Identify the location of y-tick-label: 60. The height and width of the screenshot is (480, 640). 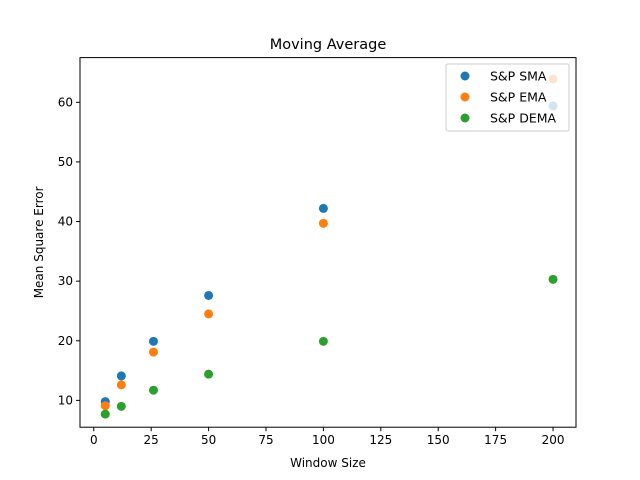
(65, 102).